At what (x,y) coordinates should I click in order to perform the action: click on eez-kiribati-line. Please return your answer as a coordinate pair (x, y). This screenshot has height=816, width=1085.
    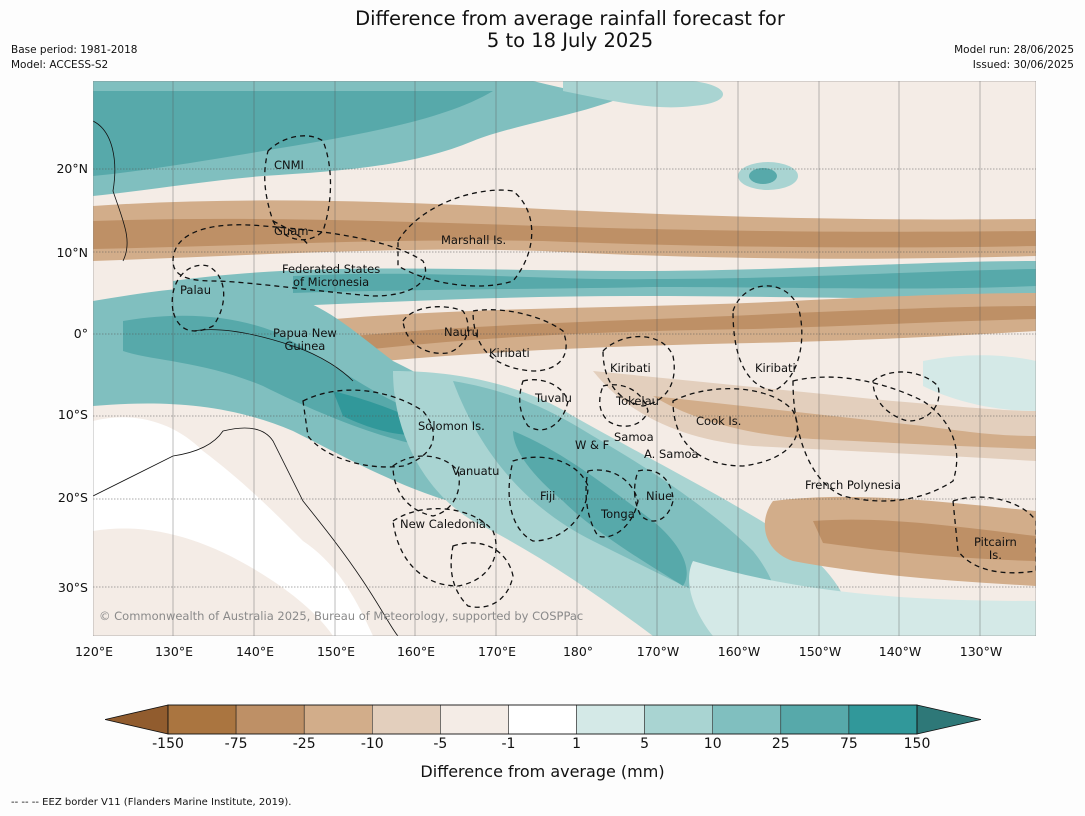
    Looking at the image, I should click on (767, 338).